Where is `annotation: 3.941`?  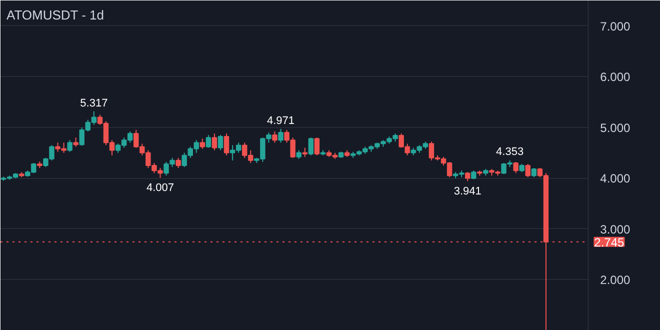
annotation: 3.941 is located at coordinates (468, 191).